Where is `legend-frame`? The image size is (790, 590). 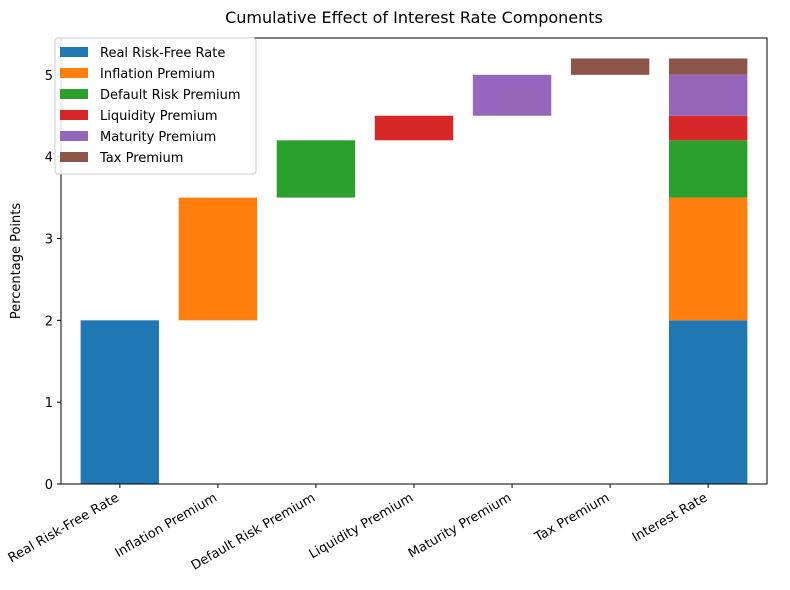
legend-frame is located at coordinates (155, 106).